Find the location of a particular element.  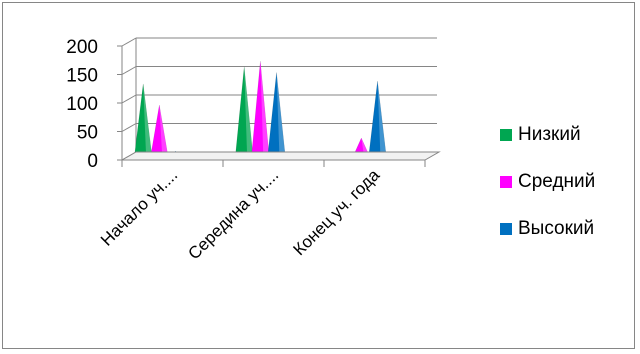

x-axis is located at coordinates (280, 159).